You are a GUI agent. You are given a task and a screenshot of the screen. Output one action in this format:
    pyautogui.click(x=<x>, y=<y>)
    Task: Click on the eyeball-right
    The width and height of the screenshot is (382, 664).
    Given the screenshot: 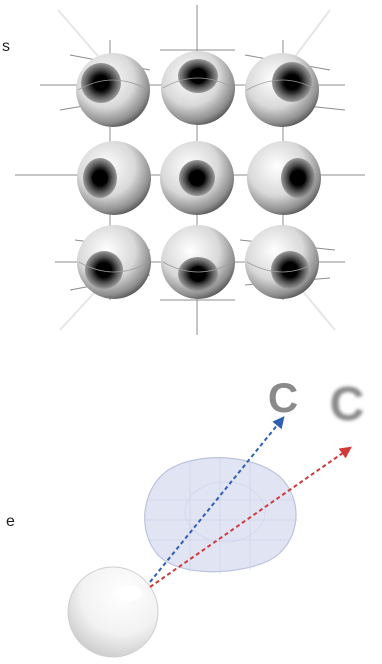 What is the action you would take?
    pyautogui.click(x=284, y=178)
    